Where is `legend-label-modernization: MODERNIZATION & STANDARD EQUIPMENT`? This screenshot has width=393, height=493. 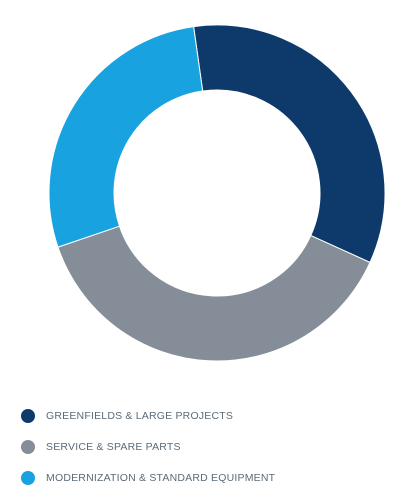 legend-label-modernization: MODERNIZATION & STANDARD EQUIPMENT is located at coordinates (161, 477).